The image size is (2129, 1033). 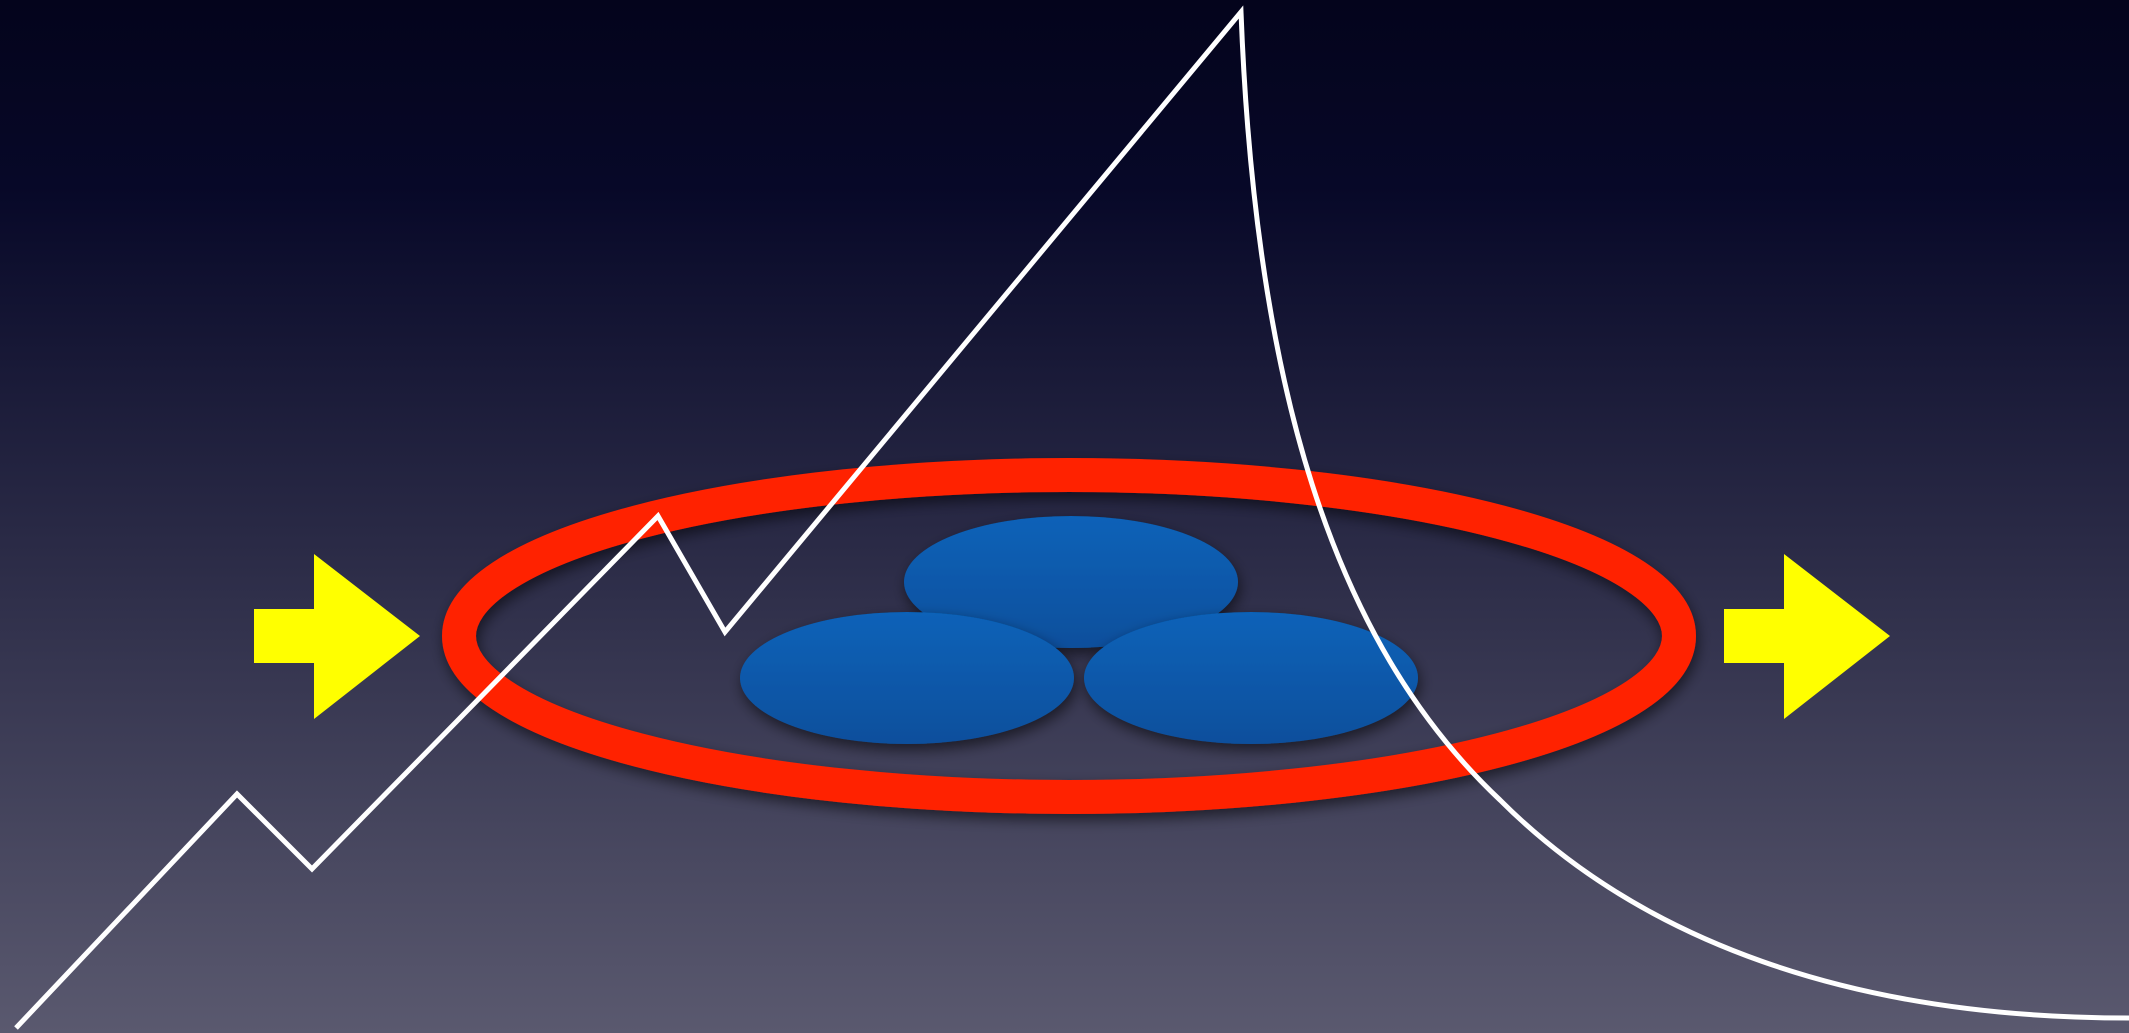 What do you see at coordinates (1251, 678) in the screenshot?
I see `blue-ellipse-right` at bounding box center [1251, 678].